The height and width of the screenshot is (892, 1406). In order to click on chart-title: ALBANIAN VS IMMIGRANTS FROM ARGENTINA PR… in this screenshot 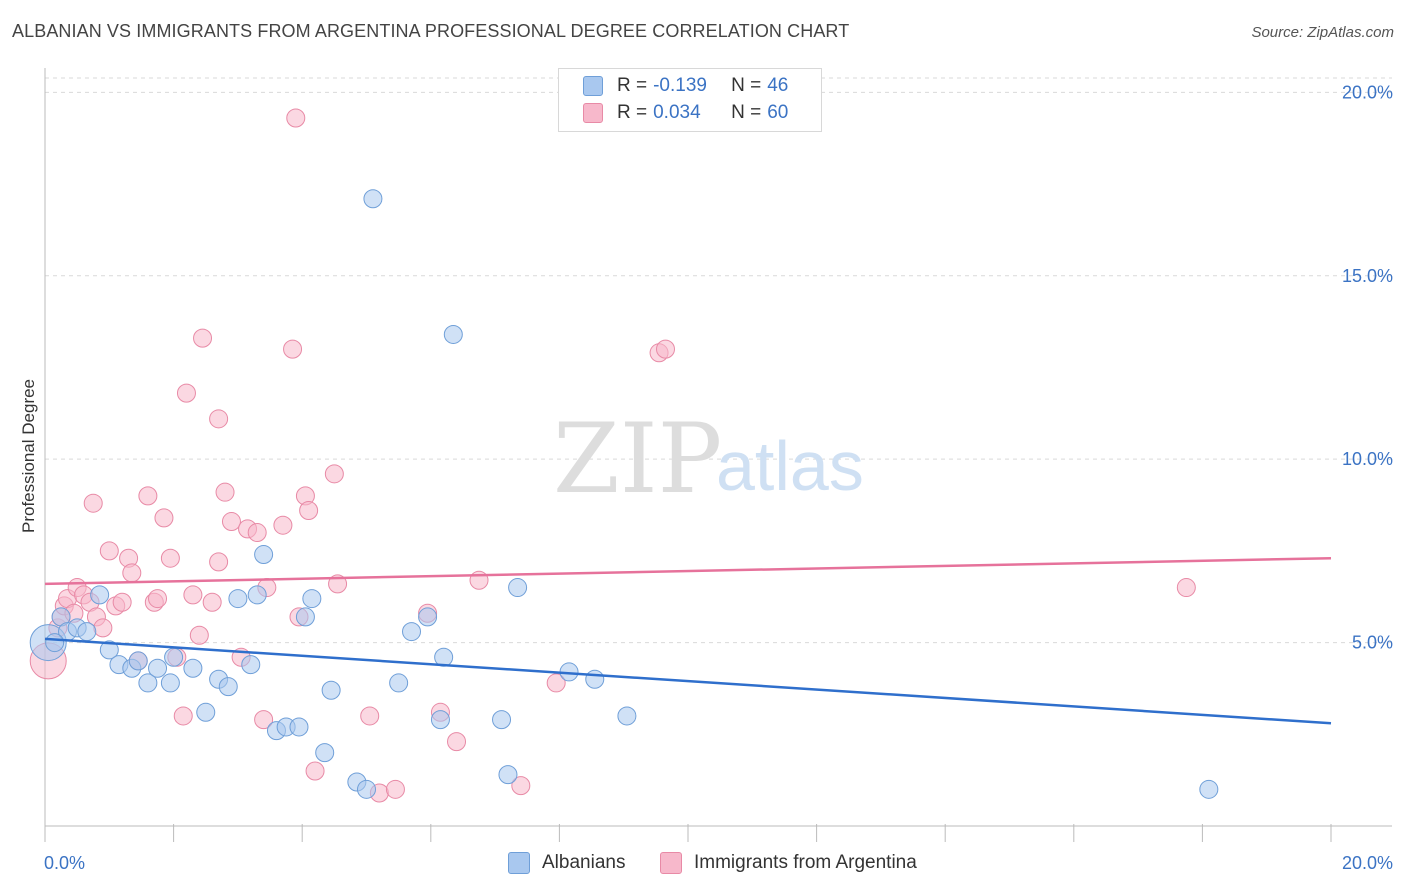, I will do `click(431, 31)`.